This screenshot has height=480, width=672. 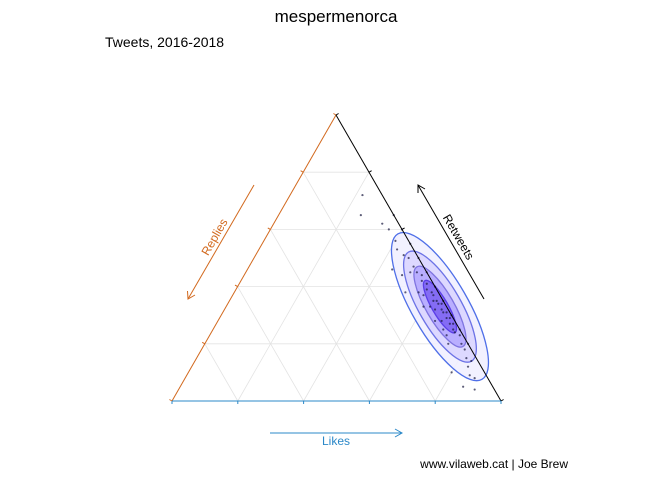 What do you see at coordinates (336, 441) in the screenshot?
I see `likes-axis-label: Likes` at bounding box center [336, 441].